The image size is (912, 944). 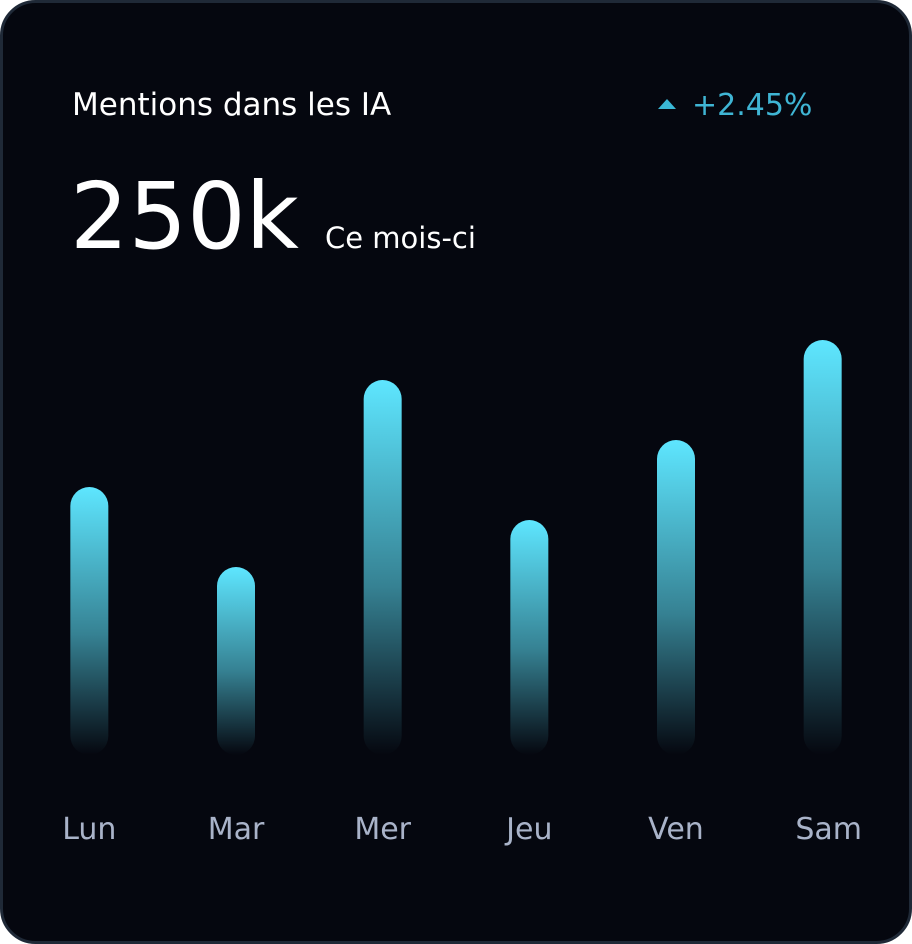 What do you see at coordinates (89, 829) in the screenshot?
I see `x-tick-label: Lun` at bounding box center [89, 829].